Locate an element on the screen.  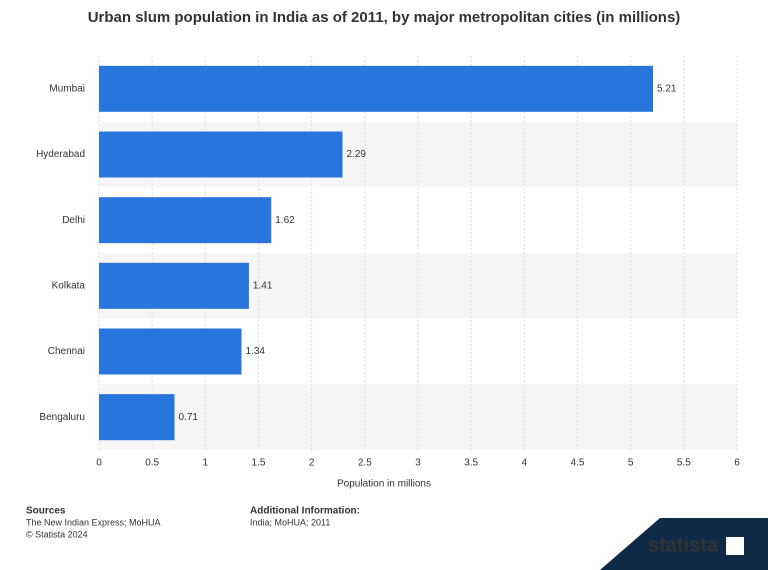
x-tick-label: 6 is located at coordinates (737, 463).